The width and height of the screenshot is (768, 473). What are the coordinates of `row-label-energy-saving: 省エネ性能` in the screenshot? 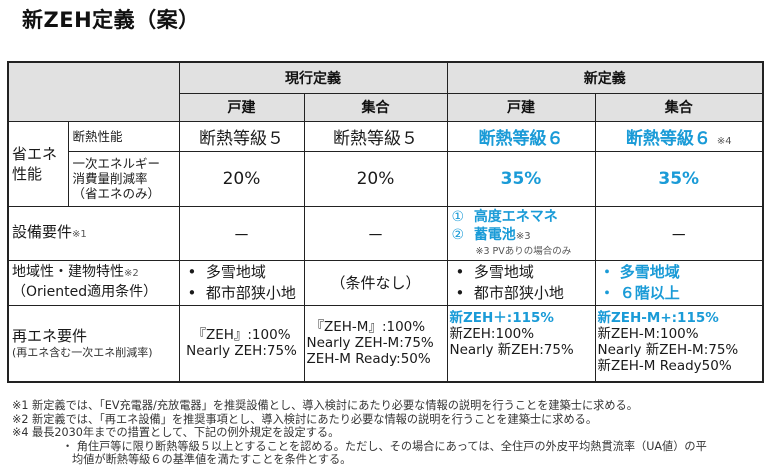 It's located at (38, 163).